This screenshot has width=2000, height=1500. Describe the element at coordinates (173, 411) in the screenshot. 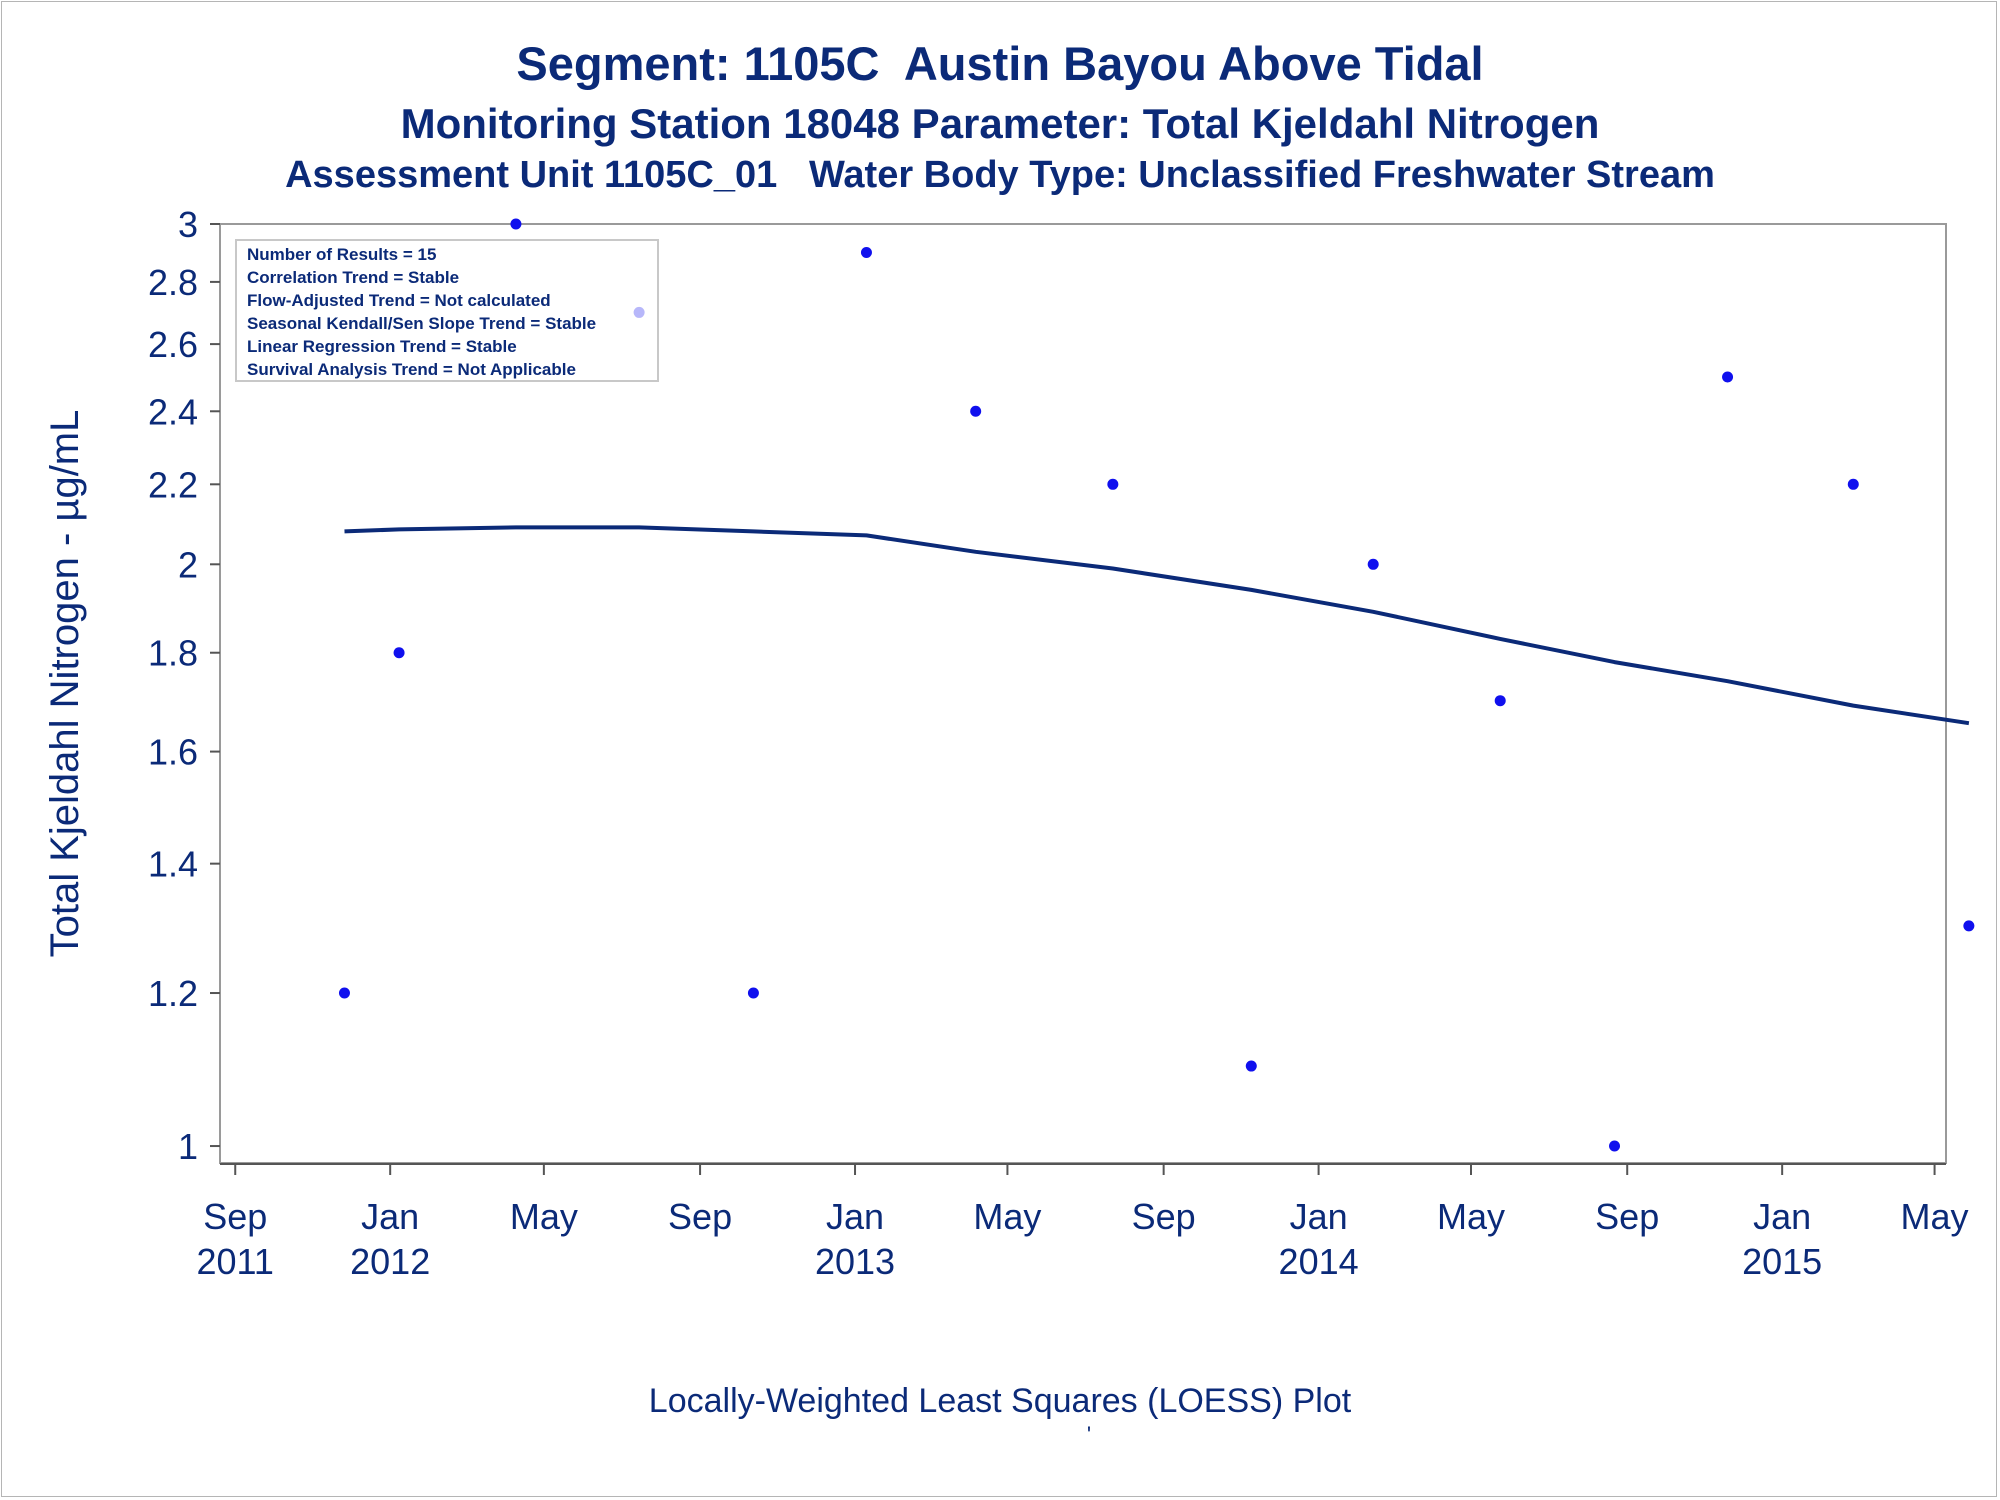

I see `y-tick-label: 2.4` at that location.